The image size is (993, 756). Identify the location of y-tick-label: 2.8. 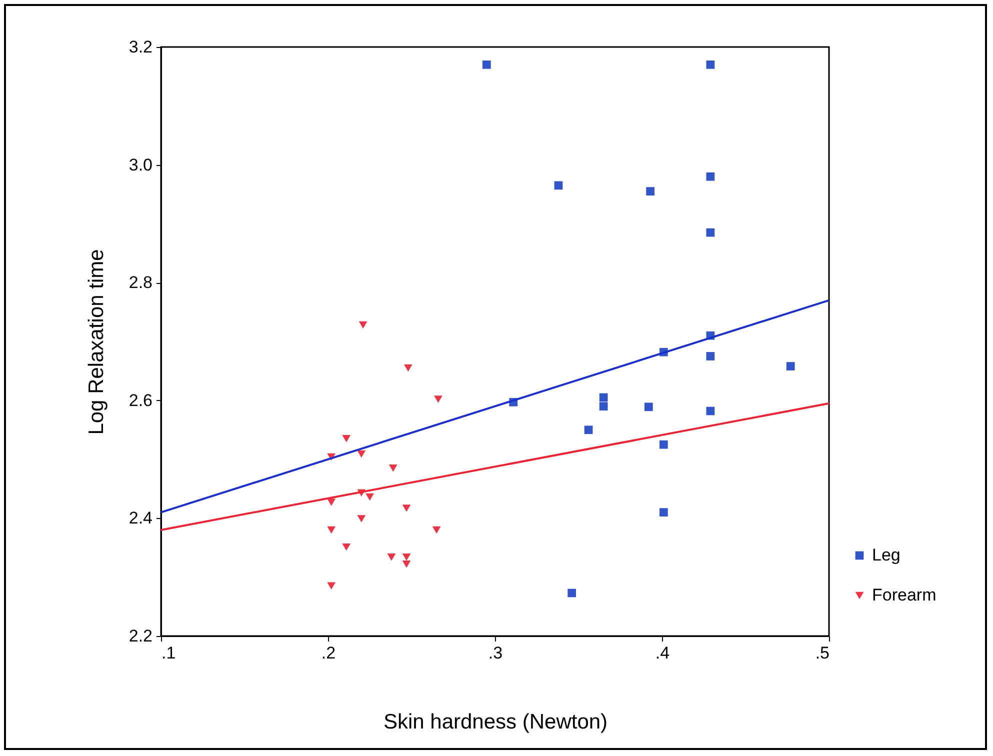
(140, 282).